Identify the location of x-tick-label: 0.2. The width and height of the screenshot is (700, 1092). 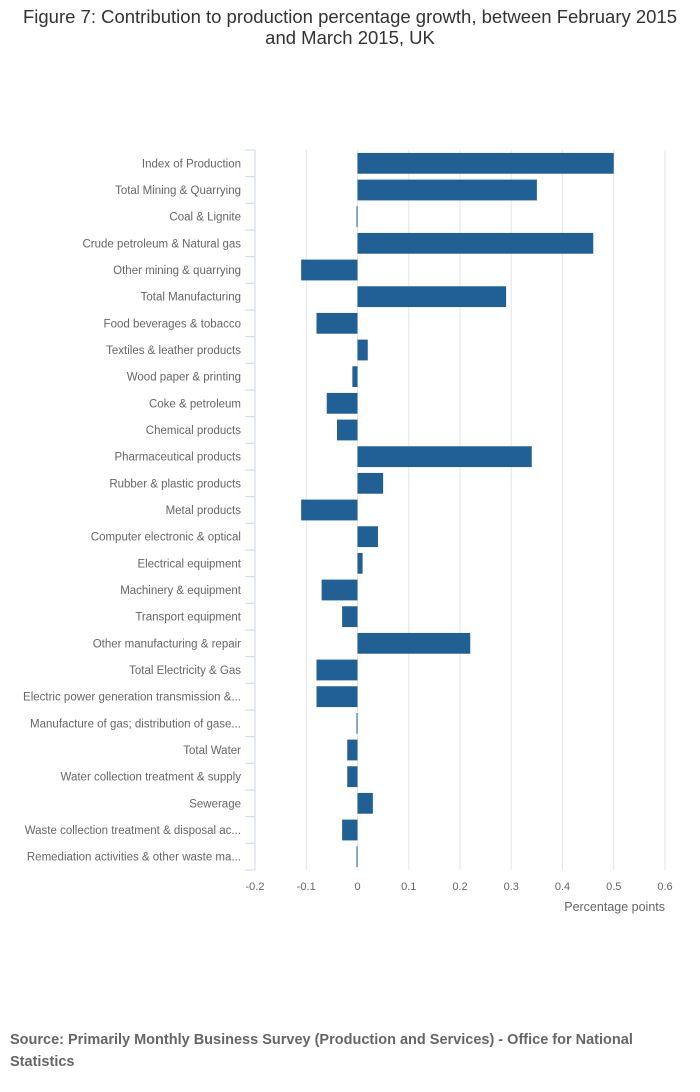
(459, 887).